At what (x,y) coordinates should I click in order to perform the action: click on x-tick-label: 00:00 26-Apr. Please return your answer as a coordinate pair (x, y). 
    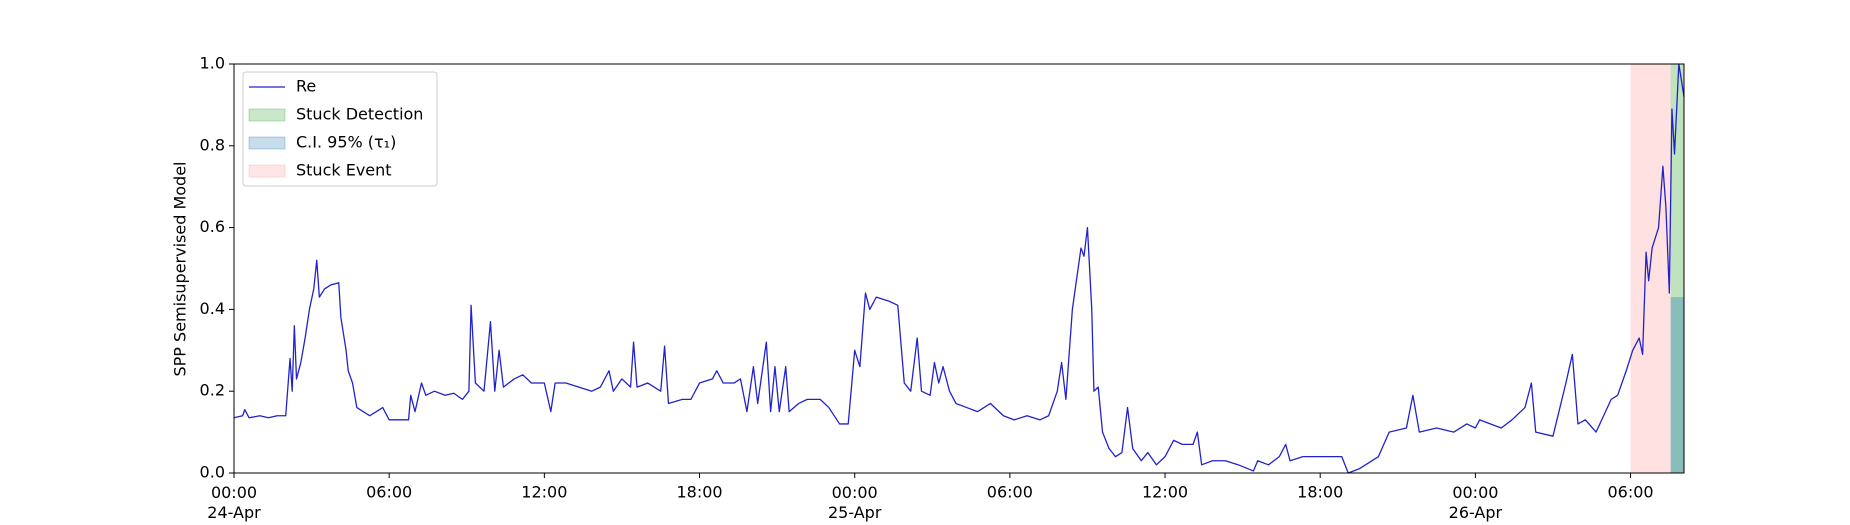
    Looking at the image, I should click on (1476, 502).